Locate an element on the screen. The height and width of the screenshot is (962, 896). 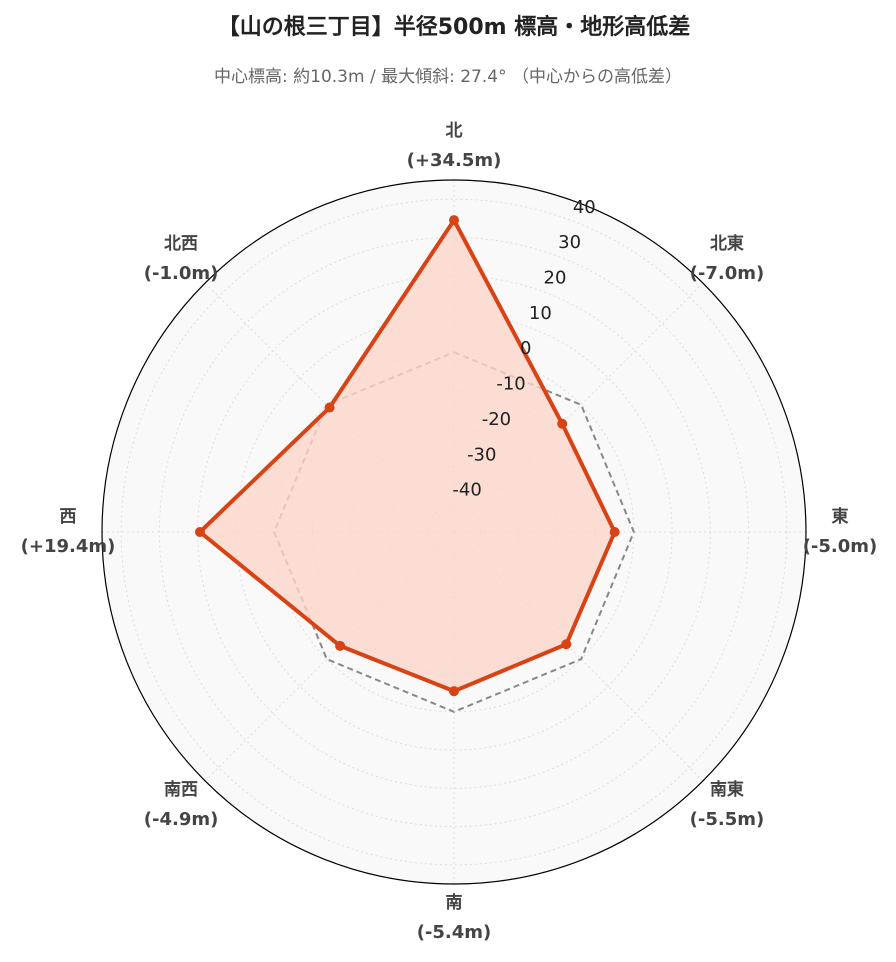
r-tick-label: -20 is located at coordinates (496, 419).